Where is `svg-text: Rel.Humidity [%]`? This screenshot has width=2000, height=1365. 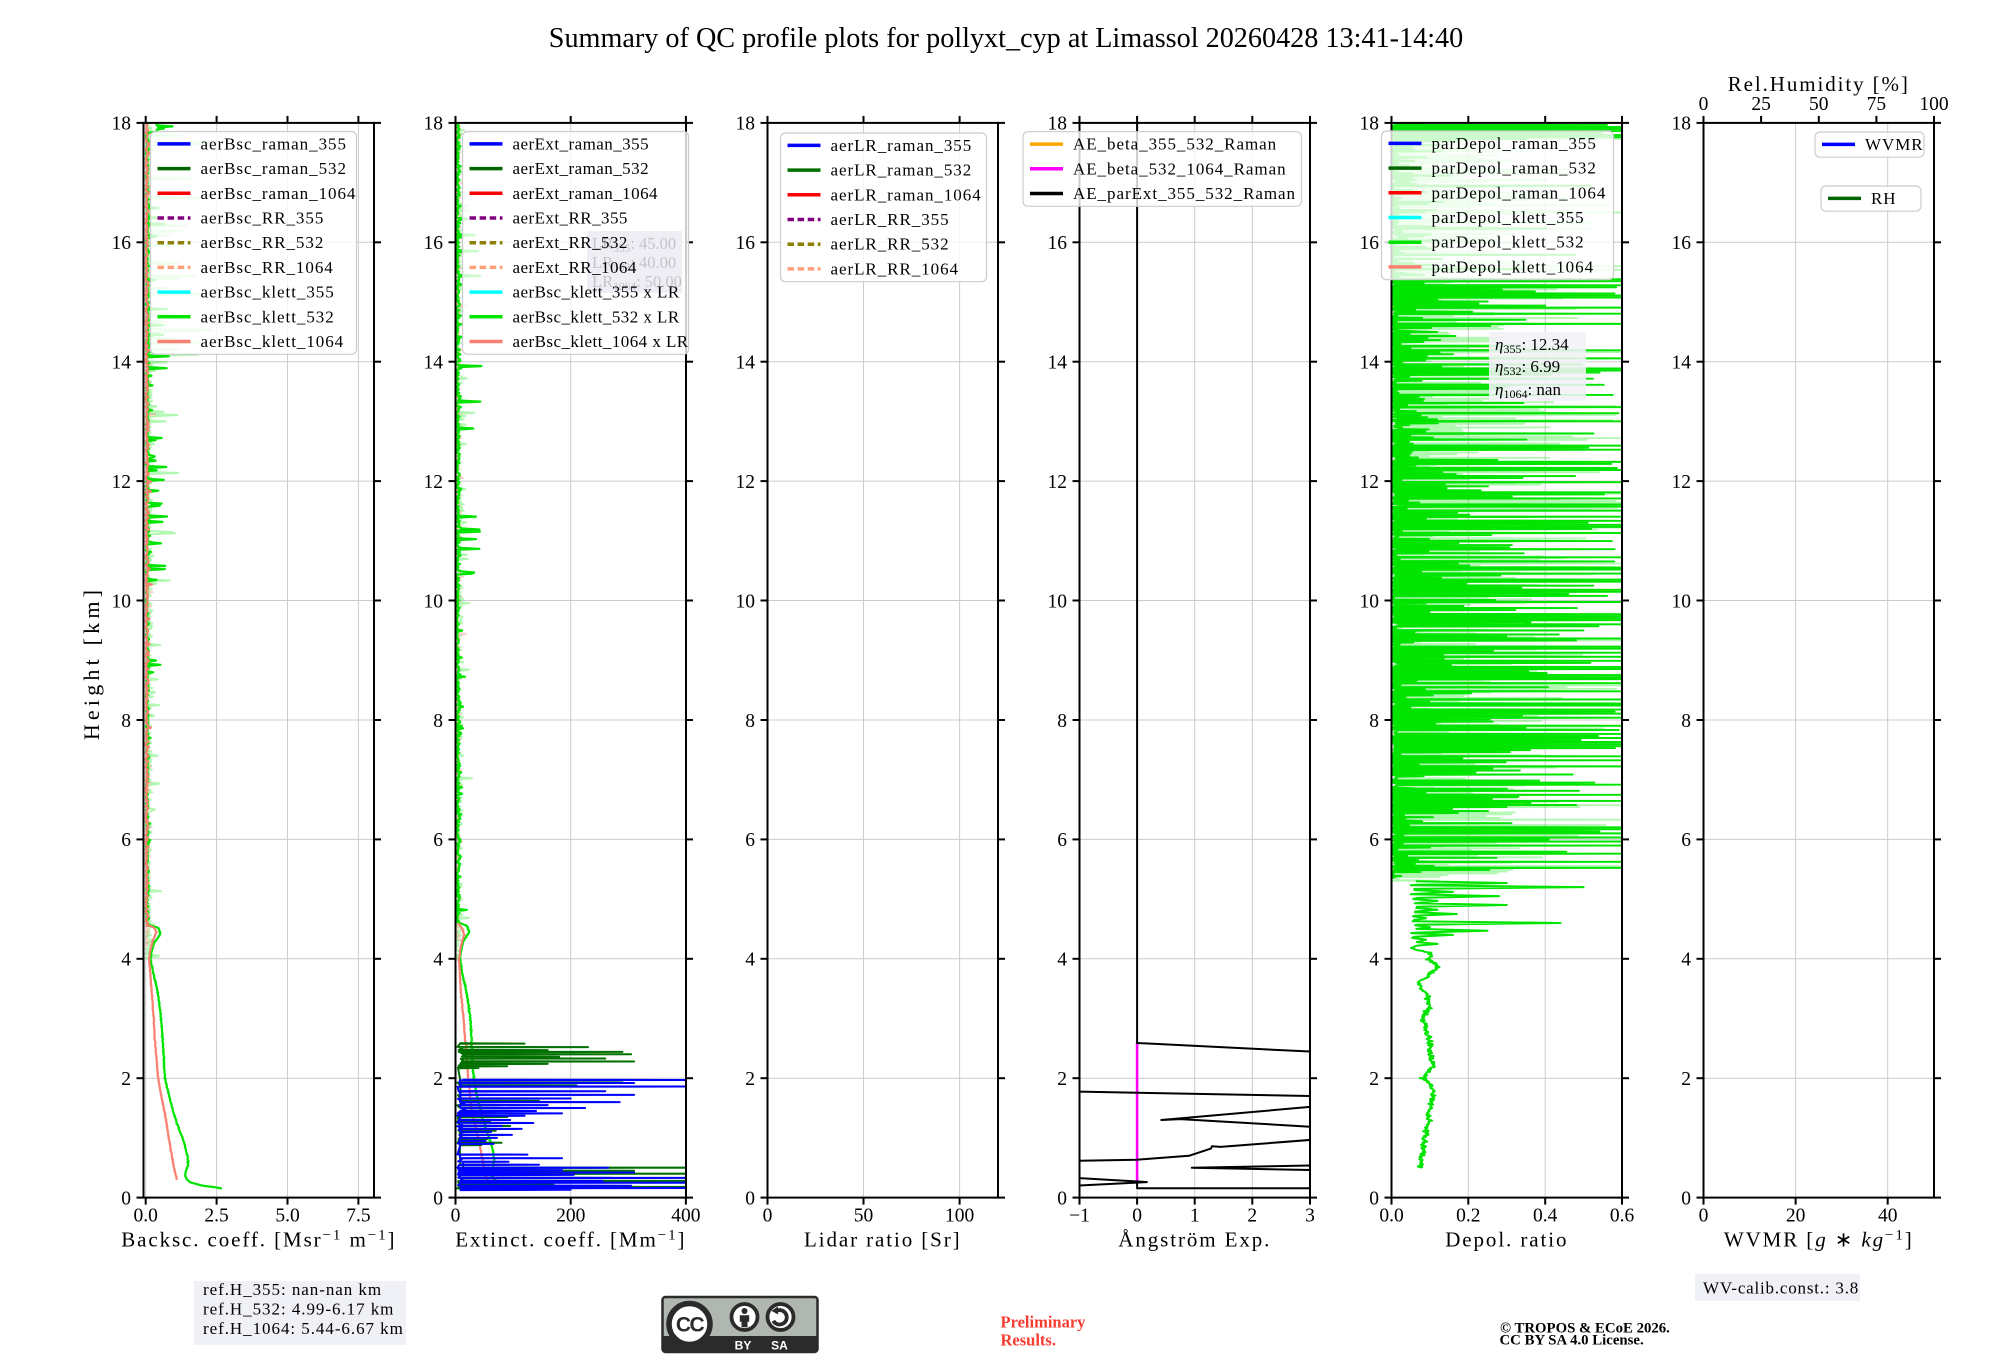 svg-text: Rel.Humidity [%] is located at coordinates (1819, 84).